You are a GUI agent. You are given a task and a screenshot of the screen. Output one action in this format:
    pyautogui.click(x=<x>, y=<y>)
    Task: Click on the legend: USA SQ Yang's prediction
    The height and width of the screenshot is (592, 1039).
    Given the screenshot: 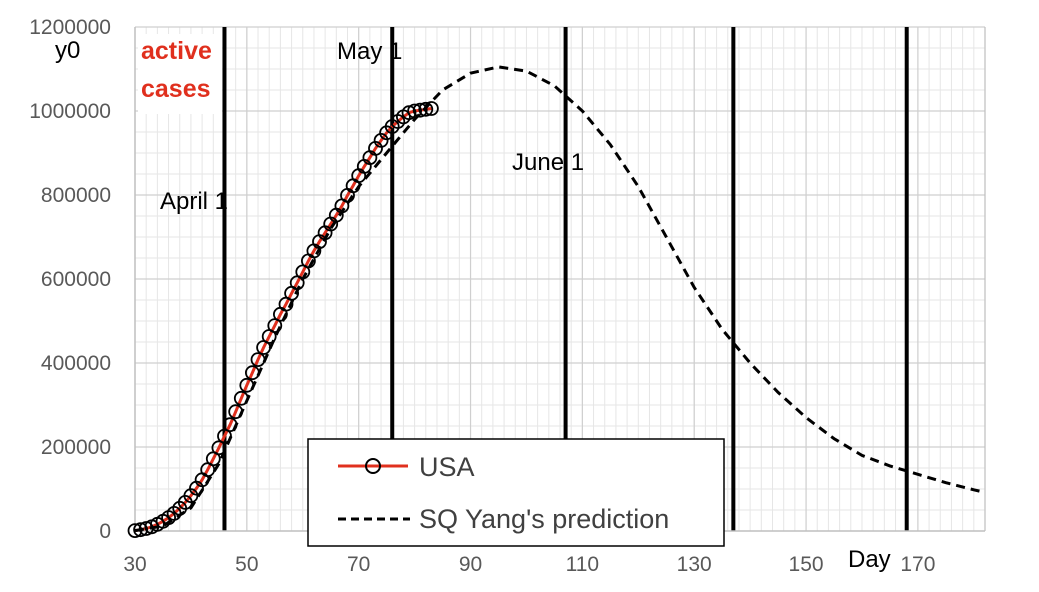 What is the action you would take?
    pyautogui.click(x=516, y=492)
    